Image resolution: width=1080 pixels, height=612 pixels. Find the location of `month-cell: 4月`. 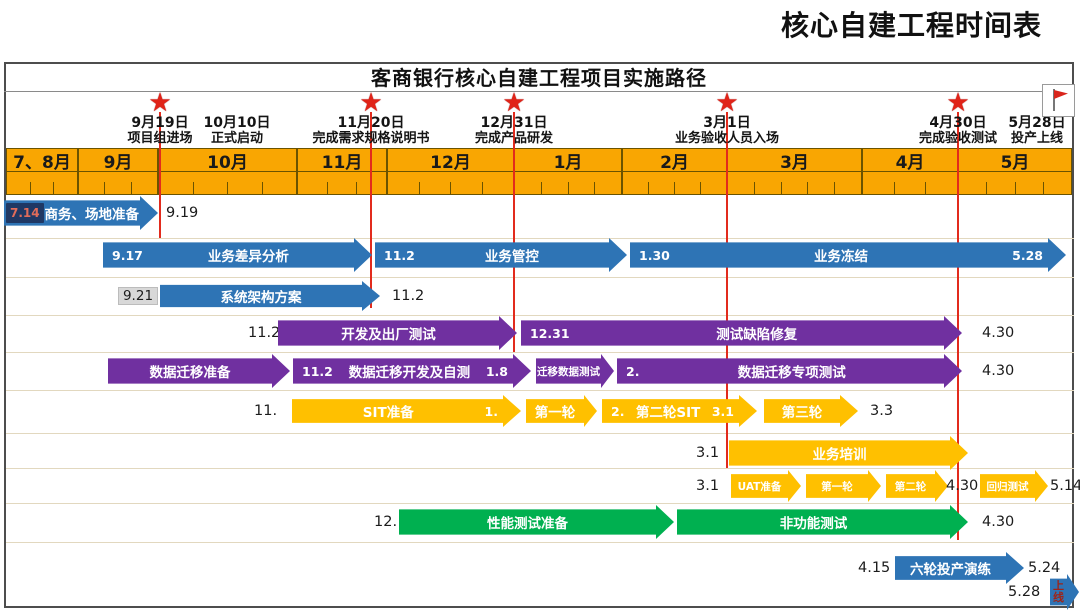

month-cell: 4月 is located at coordinates (910, 160).